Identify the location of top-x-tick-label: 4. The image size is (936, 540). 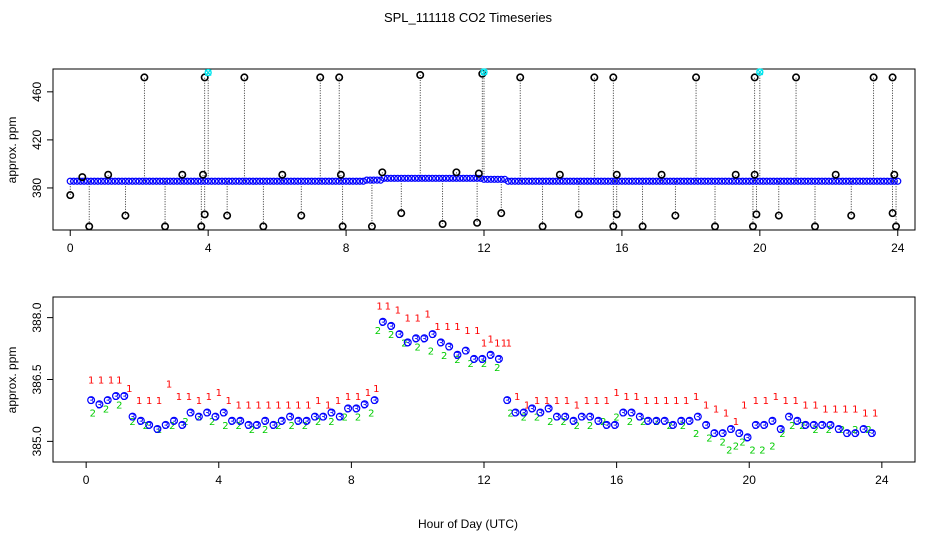
(208, 248).